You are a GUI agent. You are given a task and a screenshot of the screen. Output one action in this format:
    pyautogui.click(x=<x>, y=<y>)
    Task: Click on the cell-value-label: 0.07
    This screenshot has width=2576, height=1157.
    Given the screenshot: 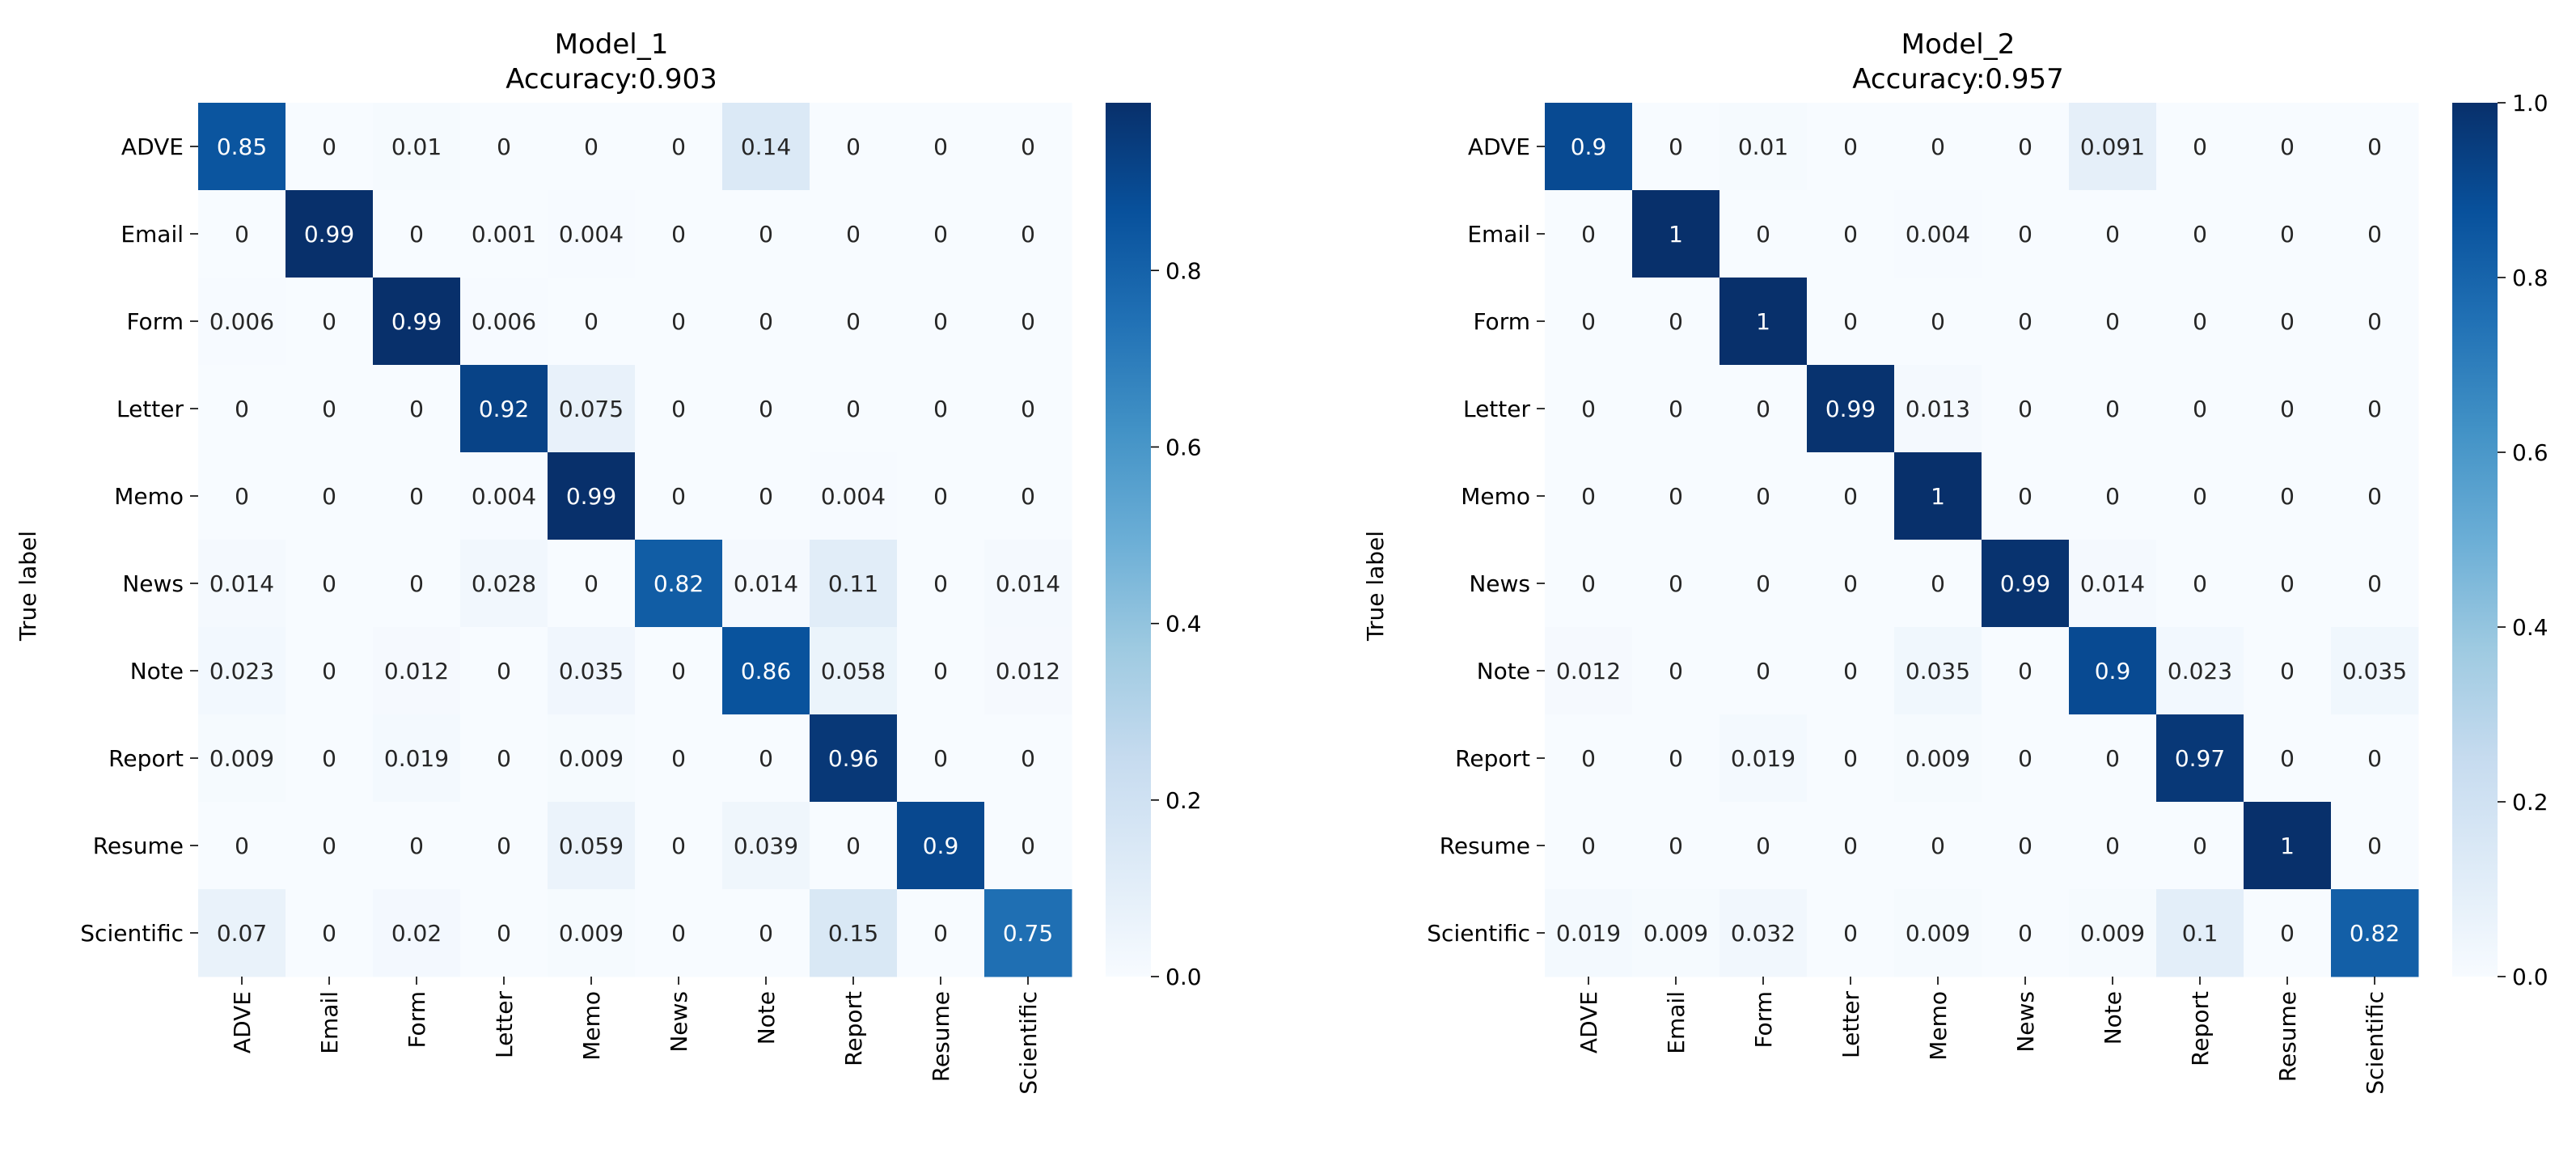 What is the action you would take?
    pyautogui.click(x=242, y=933)
    